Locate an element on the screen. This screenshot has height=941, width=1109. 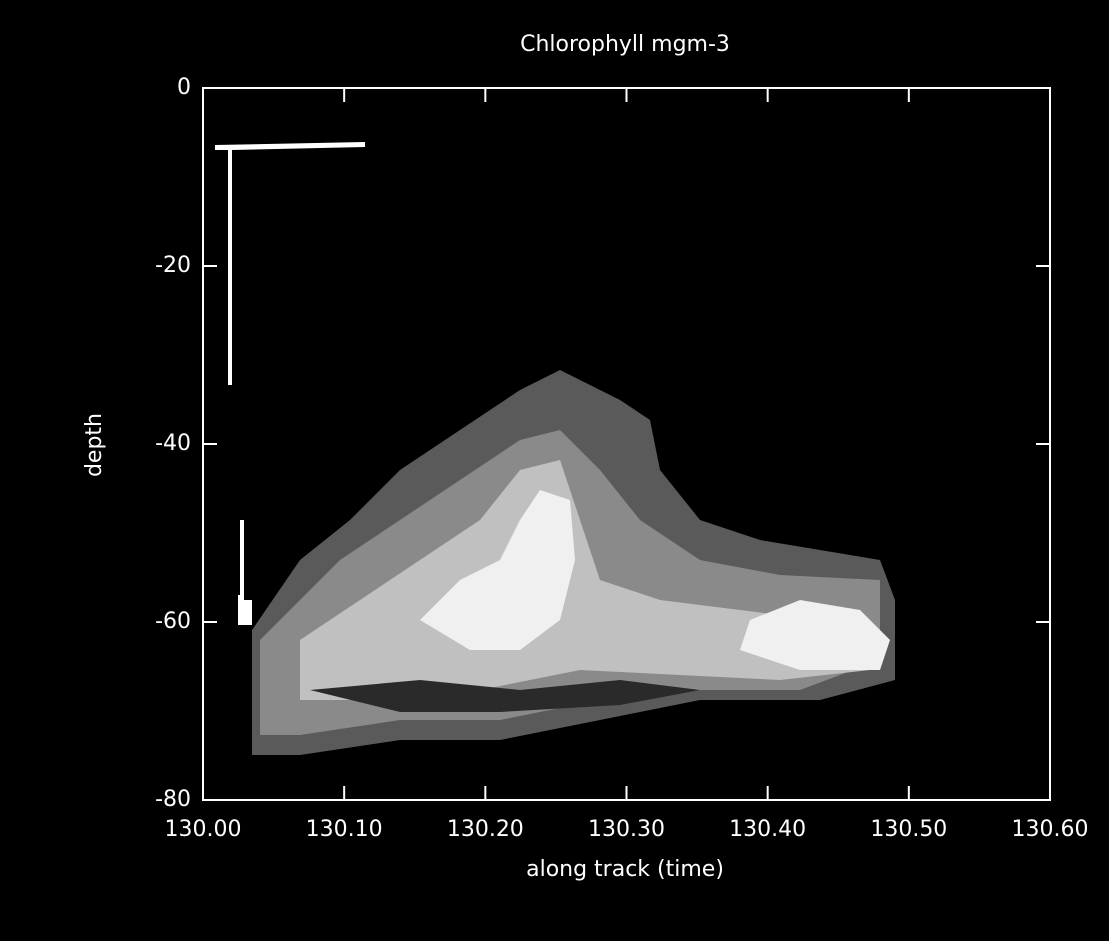
x-tick-label: 130.20 is located at coordinates (485, 829).